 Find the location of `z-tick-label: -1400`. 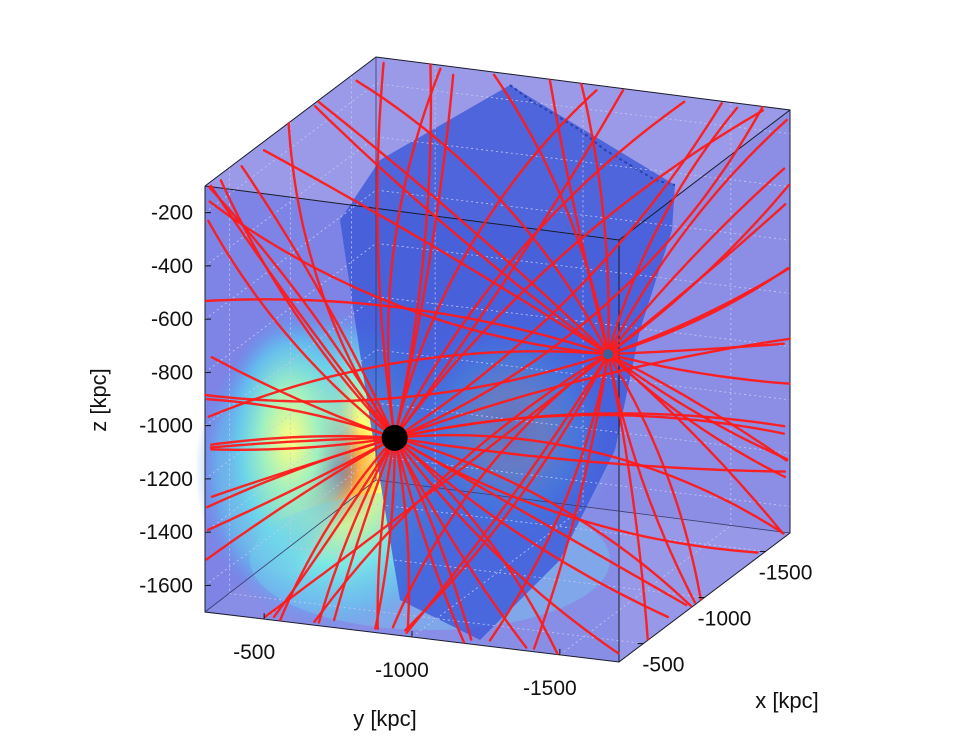

z-tick-label: -1400 is located at coordinates (166, 532).